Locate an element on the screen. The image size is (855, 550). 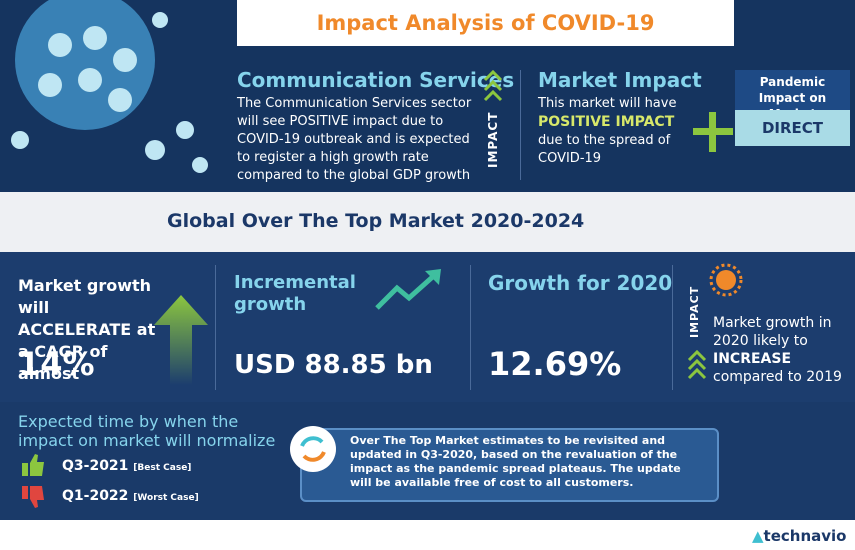
pandemic-impact-label: Pandemic Impact on Market is located at coordinates (792, 95).